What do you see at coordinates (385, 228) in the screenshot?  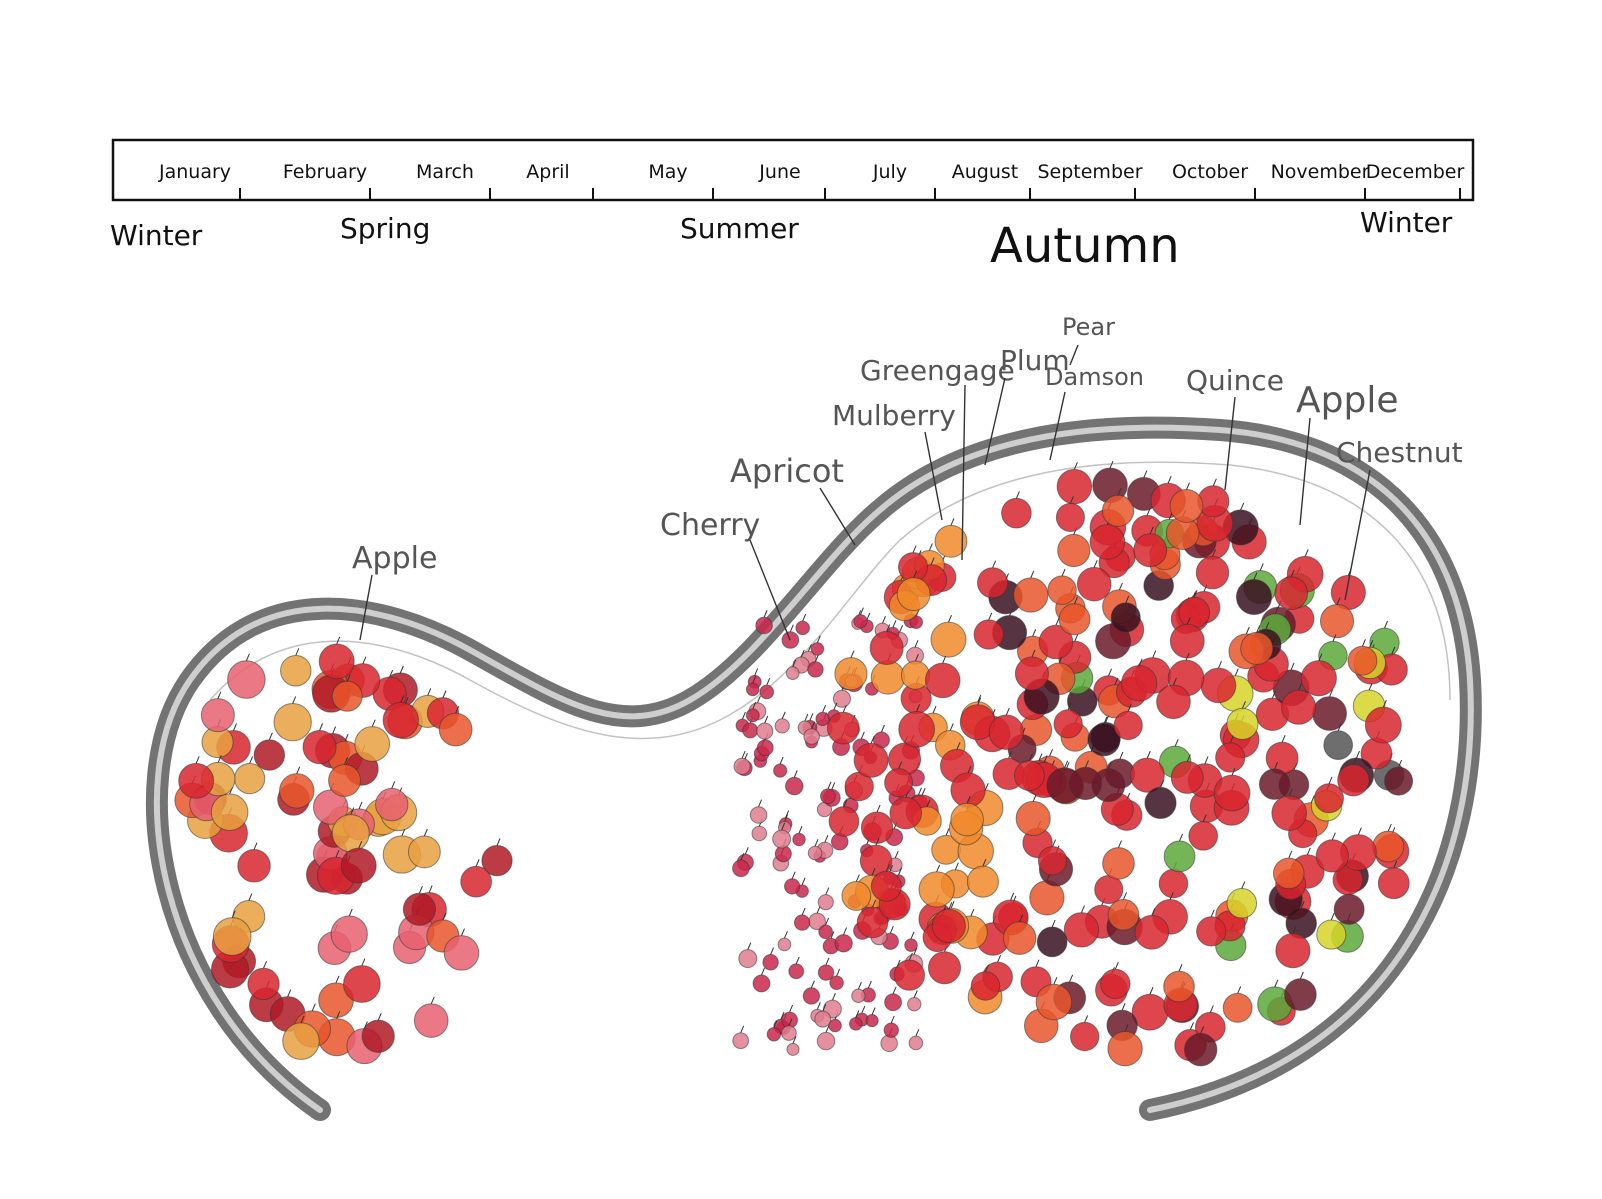 I see `season-label-spring: Spring` at bounding box center [385, 228].